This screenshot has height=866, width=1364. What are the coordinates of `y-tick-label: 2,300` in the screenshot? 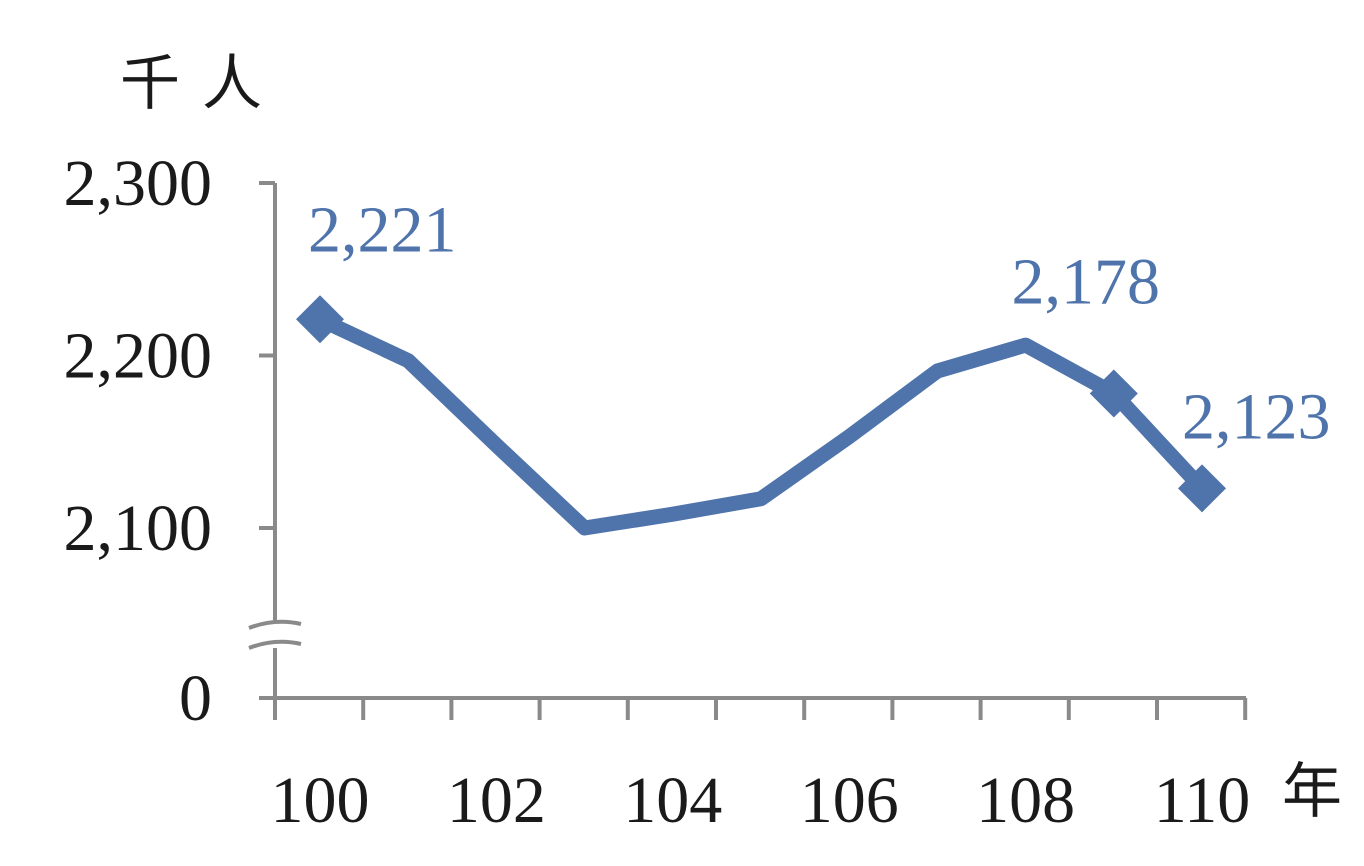 It's located at (138, 183).